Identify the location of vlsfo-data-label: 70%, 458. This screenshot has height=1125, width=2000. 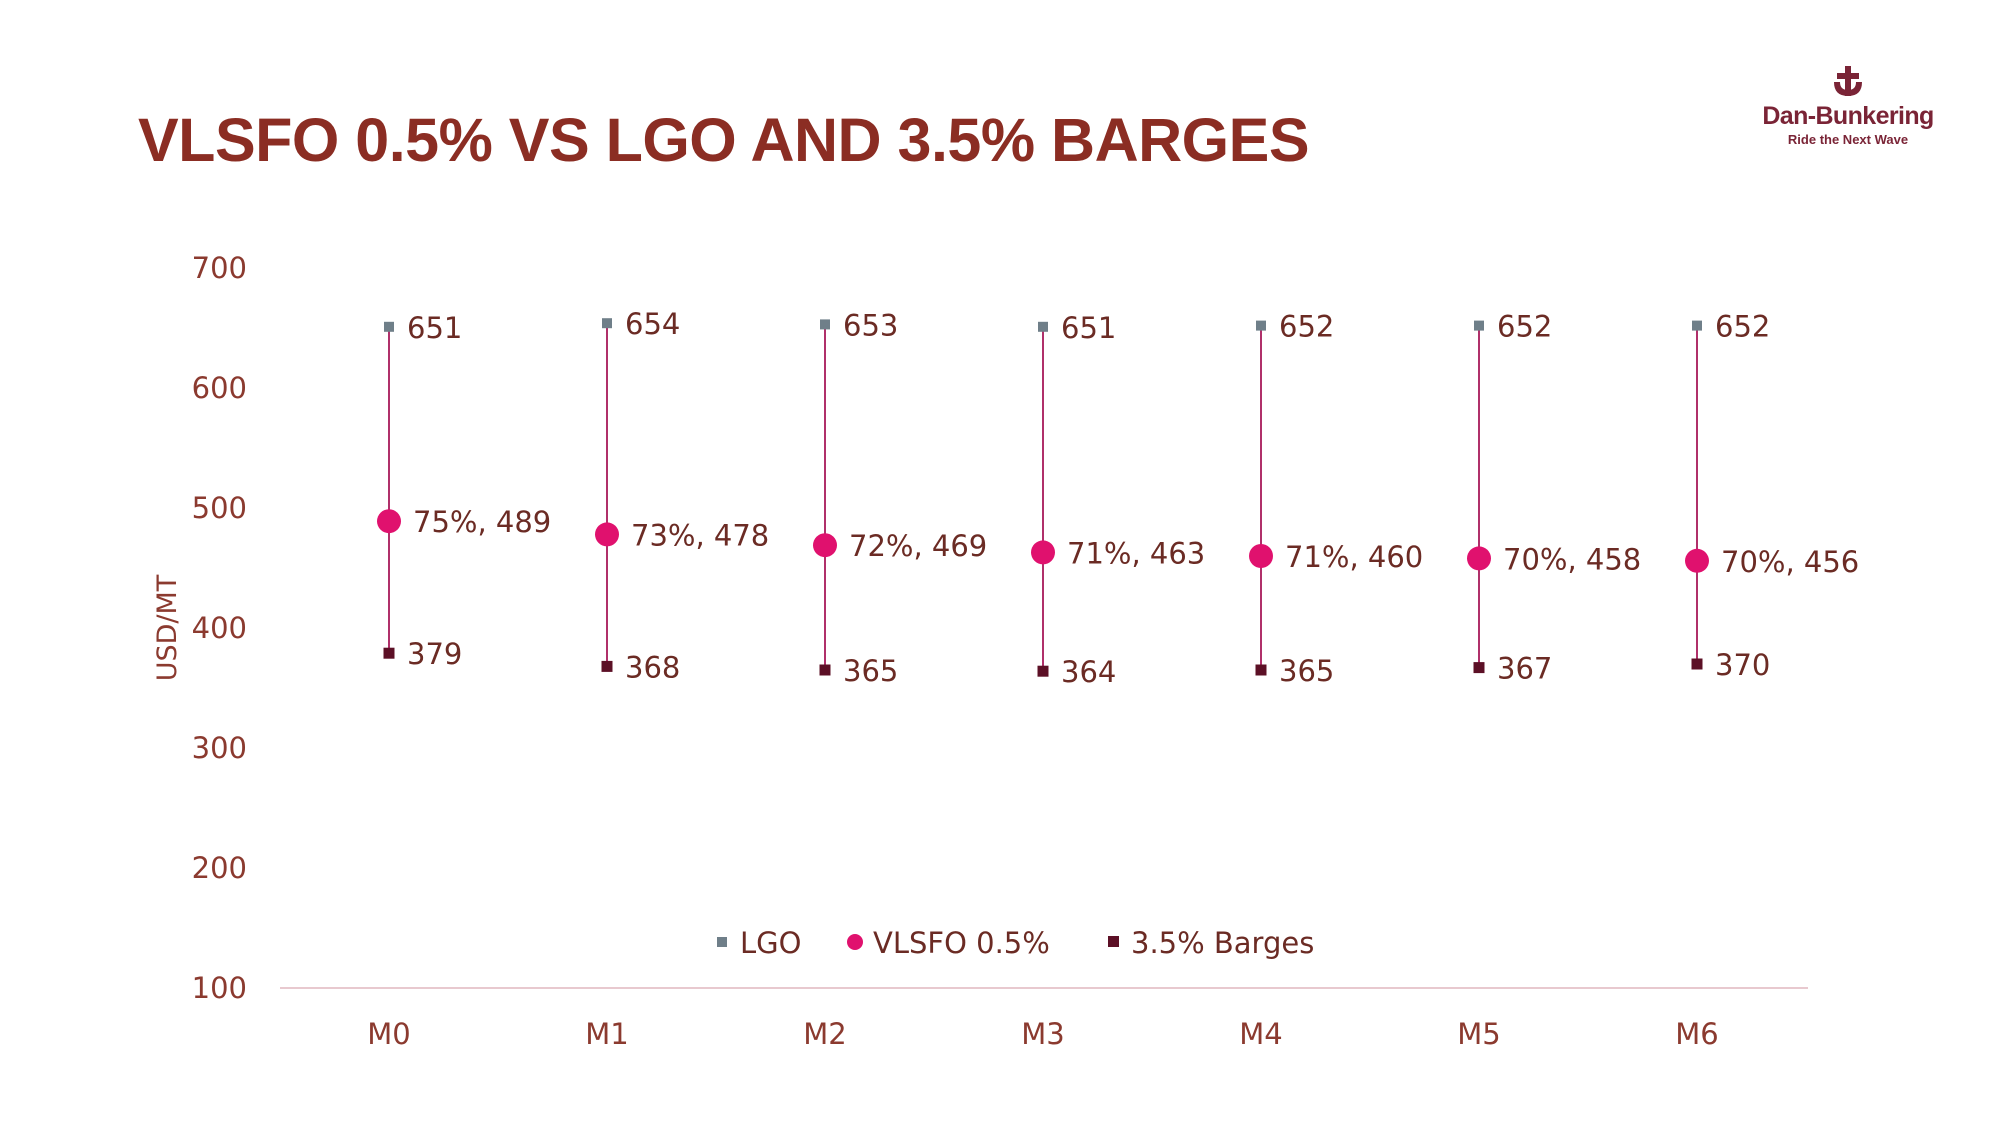
(1572, 559).